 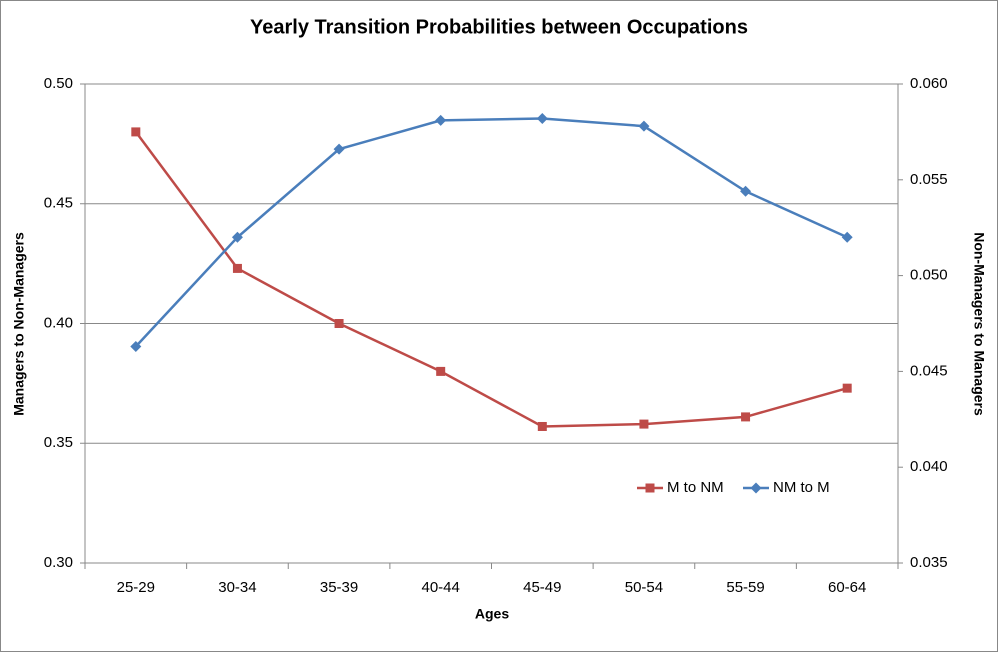 What do you see at coordinates (19, 324) in the screenshot?
I see `y-axis-title: Managers to Non-Managers` at bounding box center [19, 324].